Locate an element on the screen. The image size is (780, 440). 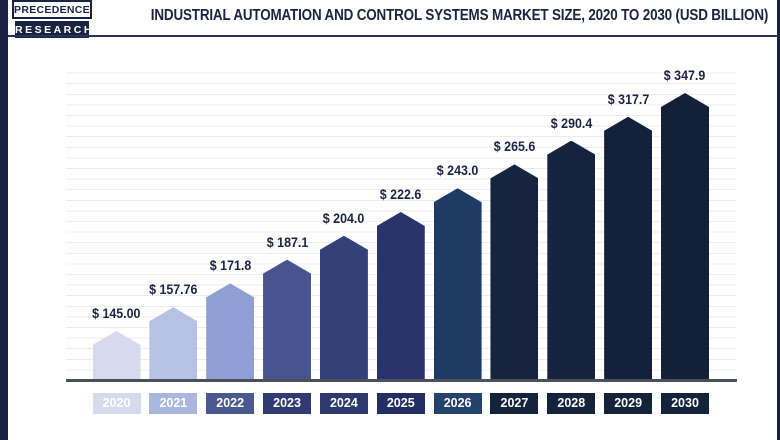
x-axis-line is located at coordinates (401, 380).